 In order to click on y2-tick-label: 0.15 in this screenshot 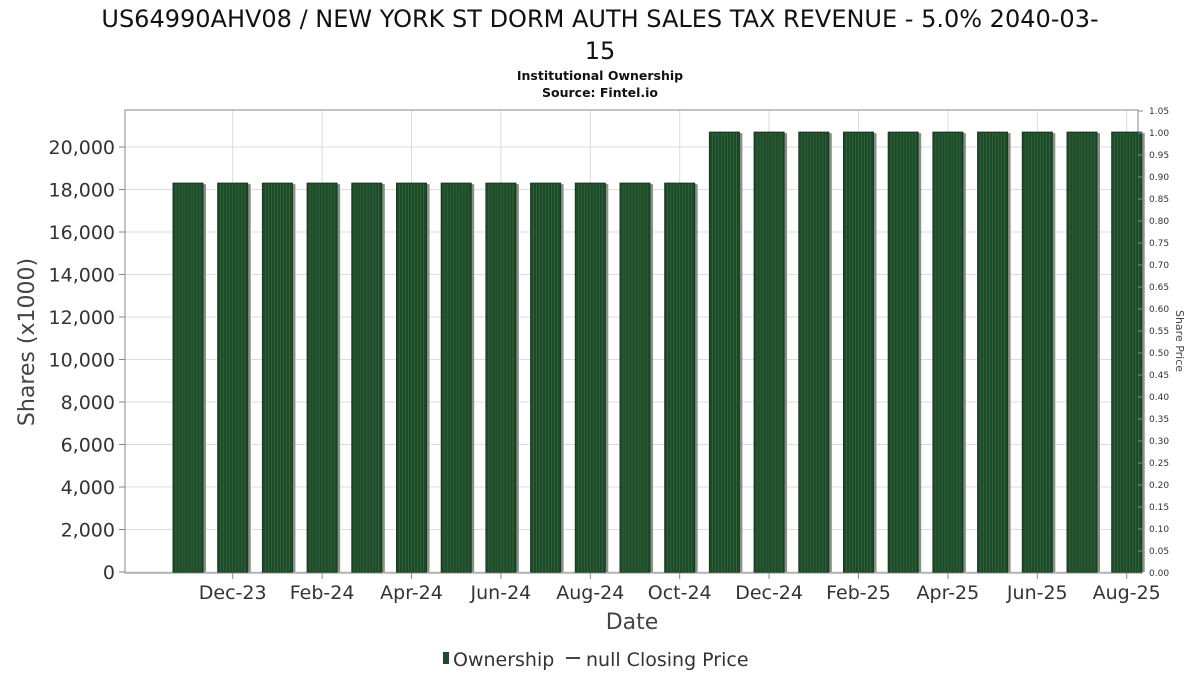, I will do `click(1159, 508)`.